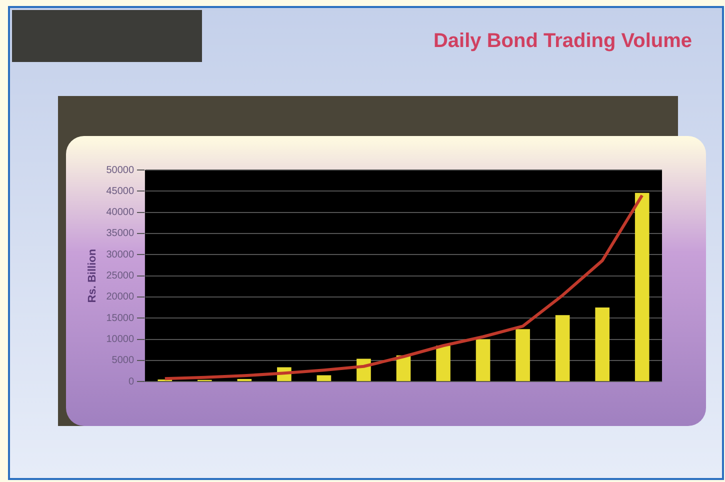  Describe the element at coordinates (92, 275) in the screenshot. I see `y-axis-title: Rs. Billion` at that location.